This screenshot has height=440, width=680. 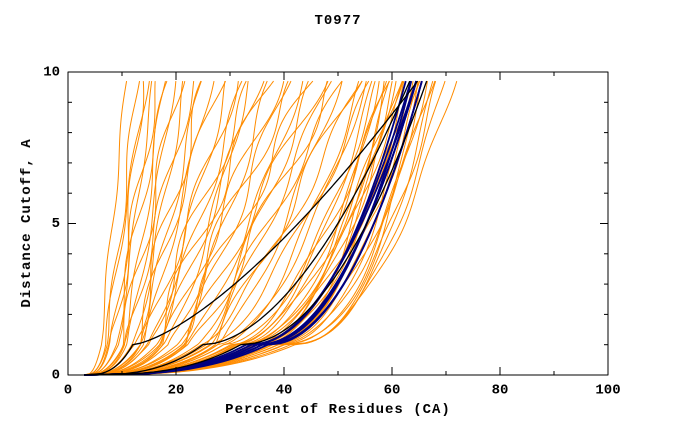 What do you see at coordinates (338, 21) in the screenshot?
I see `chart-title: T0977` at bounding box center [338, 21].